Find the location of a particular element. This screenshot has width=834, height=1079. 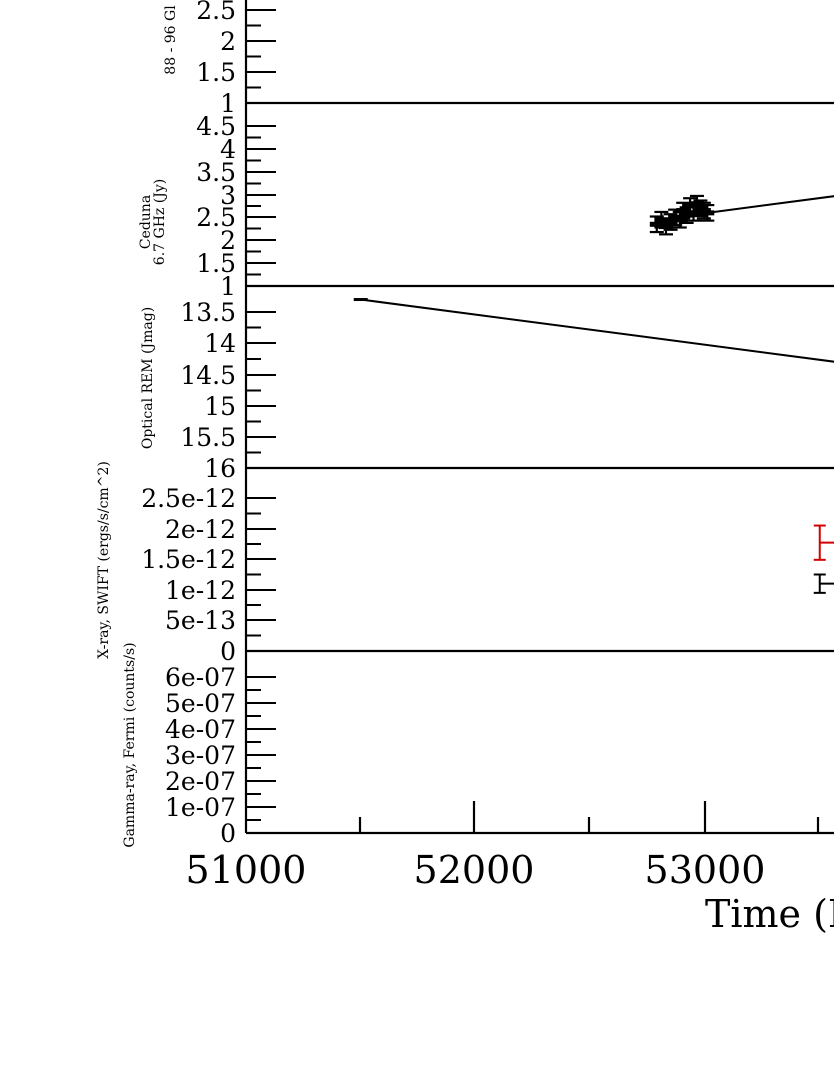

y-axis-label-p88: 88 - 96 Gl is located at coordinates (171, 40).